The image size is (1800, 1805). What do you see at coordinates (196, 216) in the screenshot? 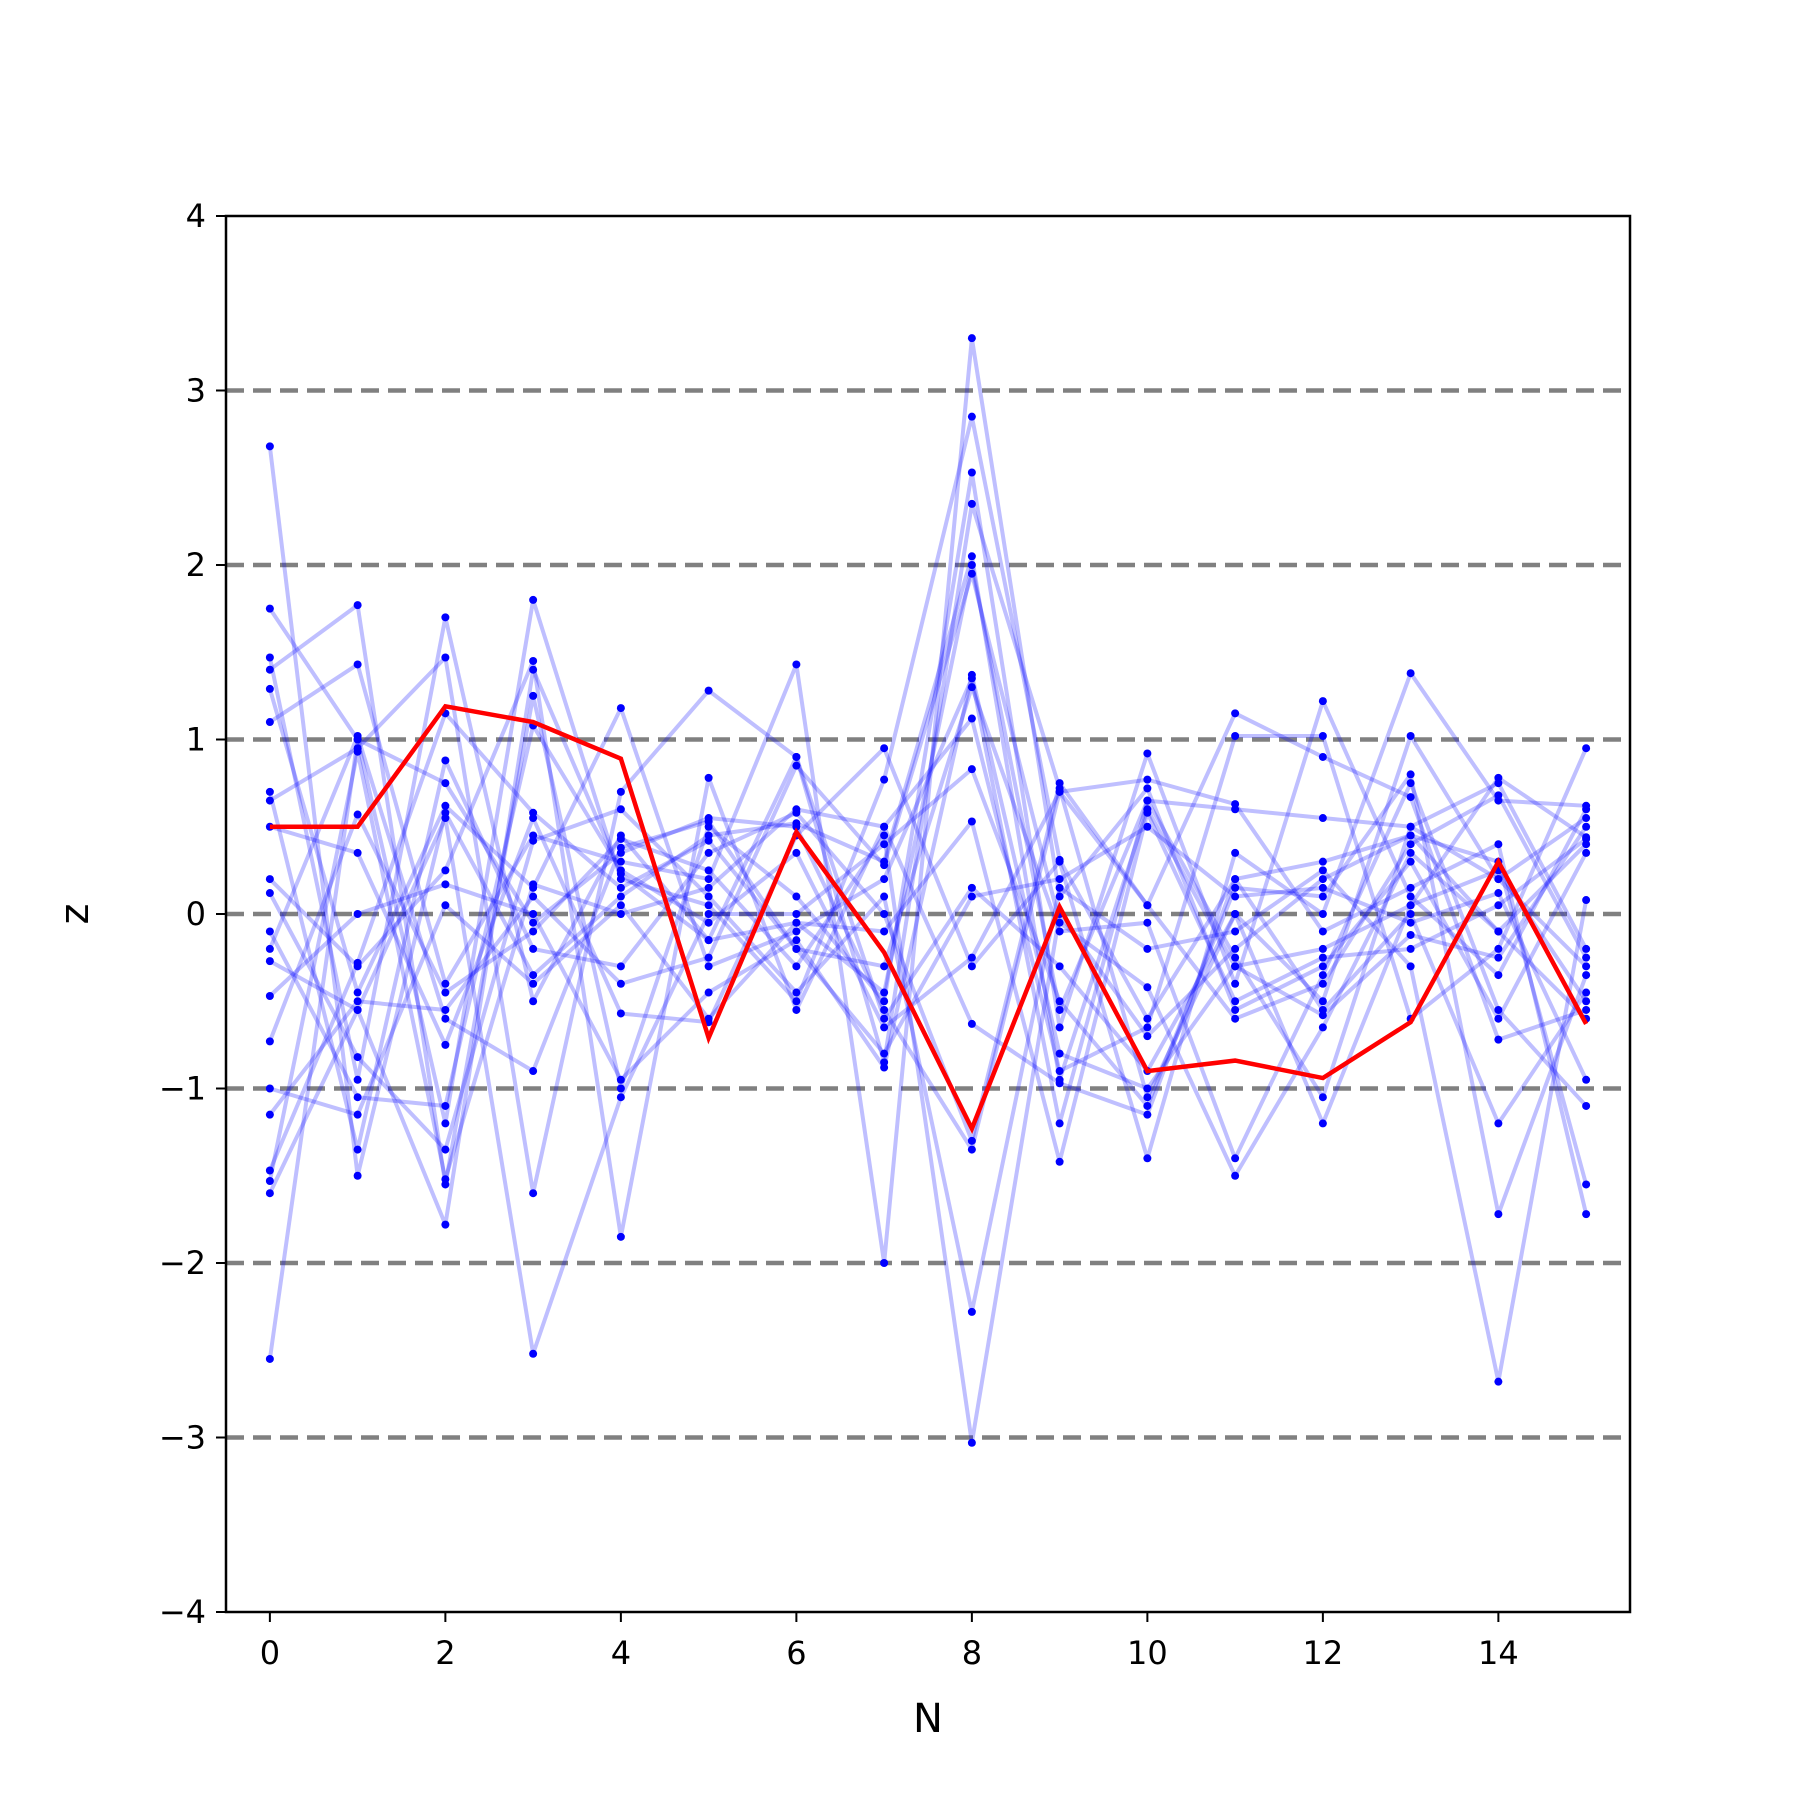
I see `y-tick-label: 4` at bounding box center [196, 216].